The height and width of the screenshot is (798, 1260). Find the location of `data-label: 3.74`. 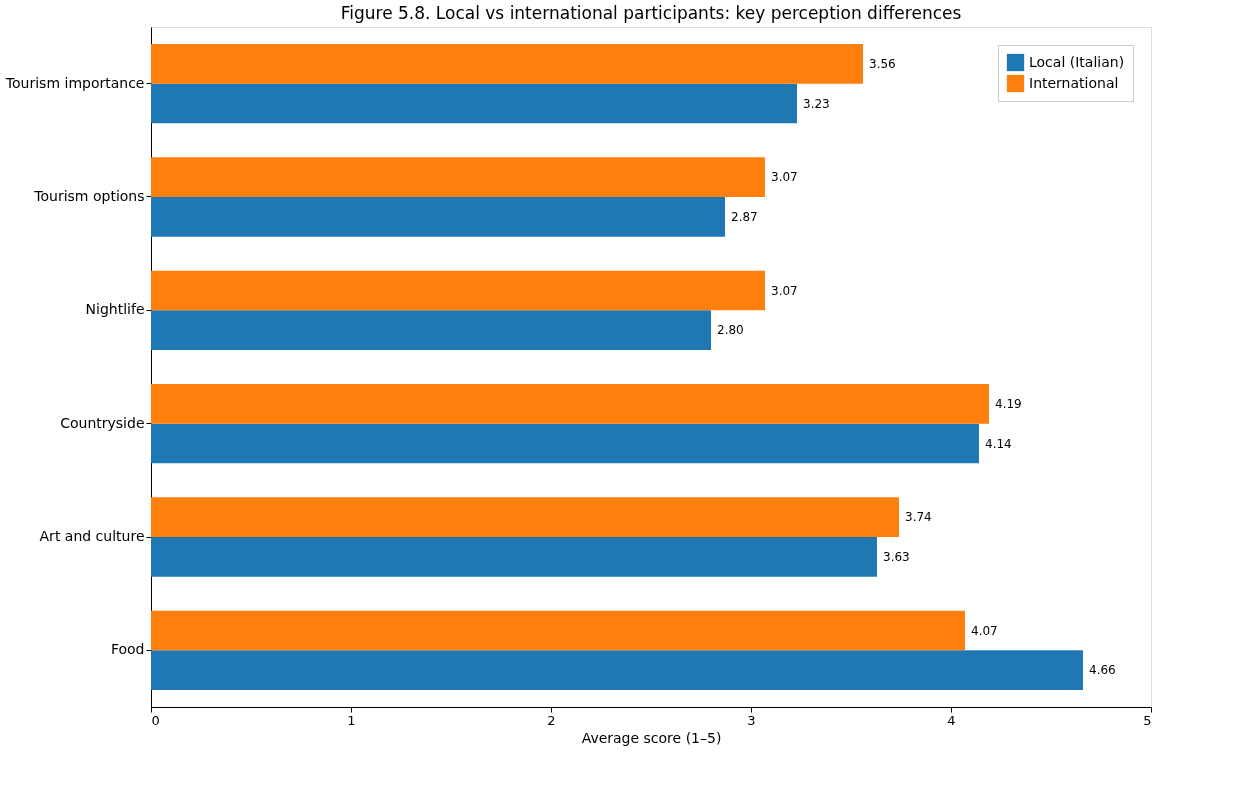

data-label: 3.74 is located at coordinates (918, 517).